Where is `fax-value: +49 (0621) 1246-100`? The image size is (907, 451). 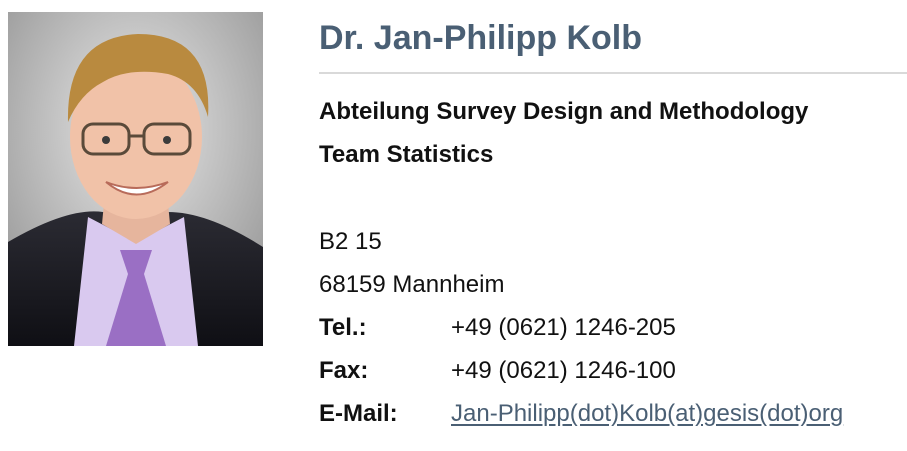 fax-value: +49 (0621) 1246-100 is located at coordinates (563, 370).